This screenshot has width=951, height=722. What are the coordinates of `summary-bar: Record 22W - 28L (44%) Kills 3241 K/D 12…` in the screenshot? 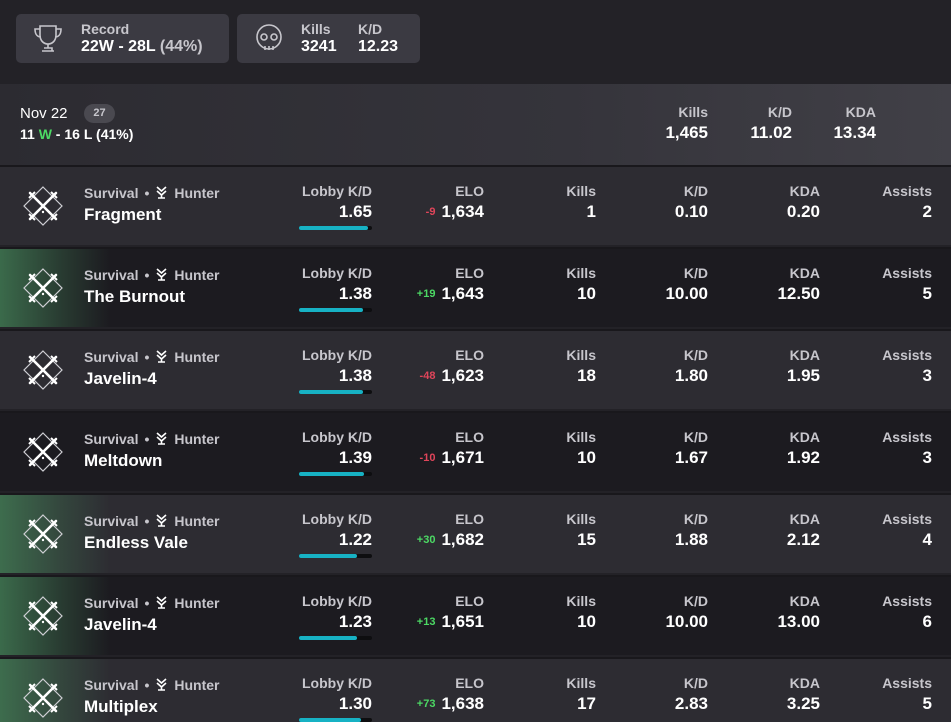 It's located at (475, 42).